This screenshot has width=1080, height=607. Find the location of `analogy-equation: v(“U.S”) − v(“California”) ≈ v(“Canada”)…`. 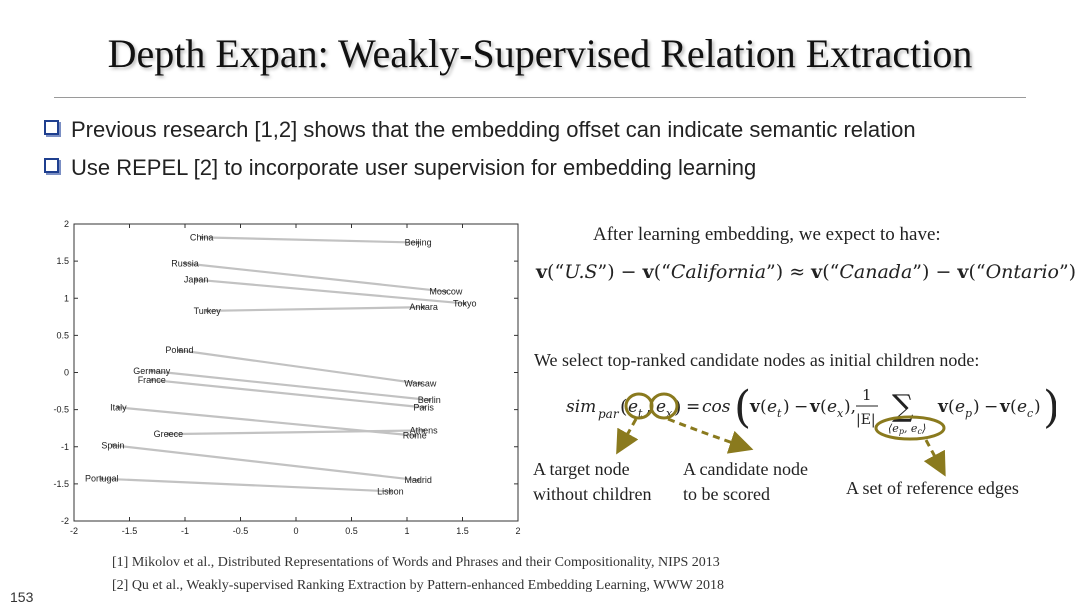

analogy-equation: v(“U.S”) − v(“California”) ≈ v(“Canada”)… is located at coordinates (806, 272).